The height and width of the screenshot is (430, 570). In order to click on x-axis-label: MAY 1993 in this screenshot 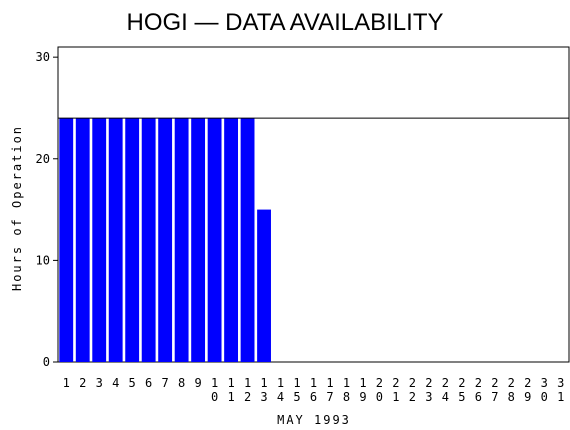, I will do `click(314, 420)`.